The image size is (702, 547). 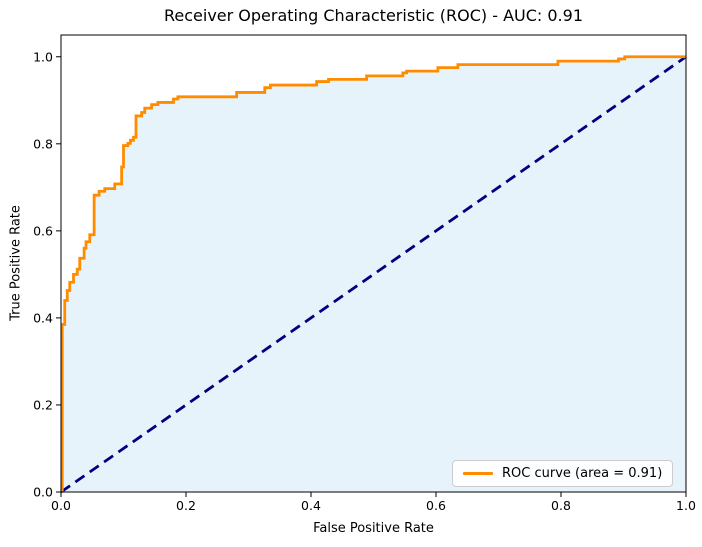 I want to click on y-tick-label: 0.4, so click(x=43, y=317).